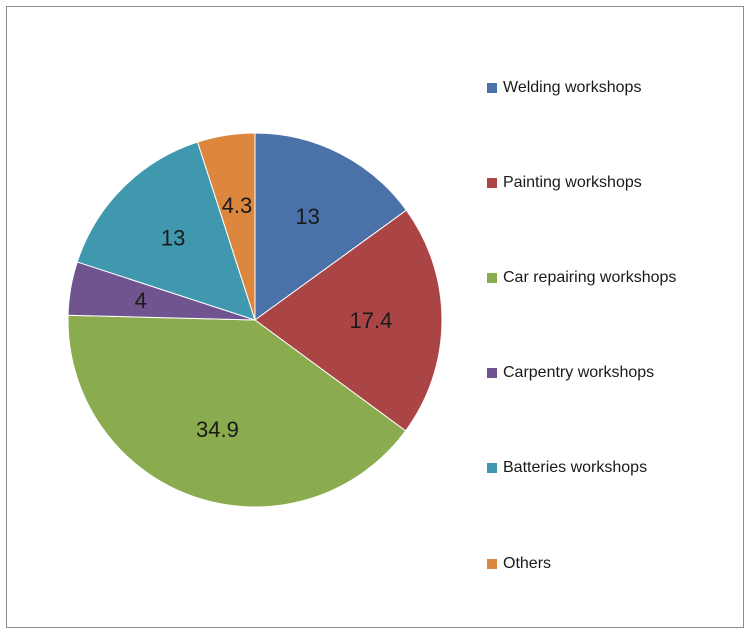 This screenshot has width=752, height=636. I want to click on data-label-batteries-workshops: 13, so click(173, 237).